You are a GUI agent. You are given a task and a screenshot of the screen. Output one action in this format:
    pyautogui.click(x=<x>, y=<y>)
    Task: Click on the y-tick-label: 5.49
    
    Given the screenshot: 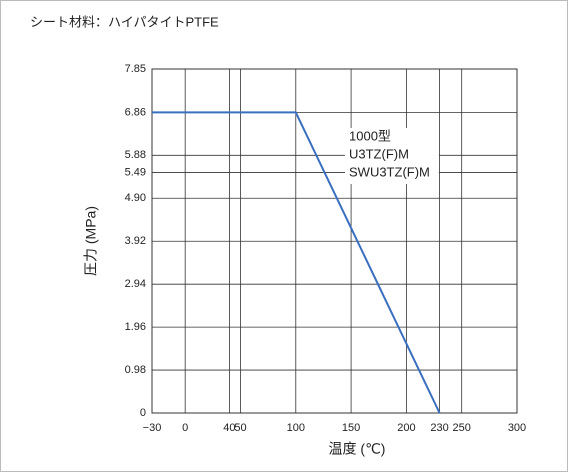 What is the action you would take?
    pyautogui.click(x=135, y=172)
    